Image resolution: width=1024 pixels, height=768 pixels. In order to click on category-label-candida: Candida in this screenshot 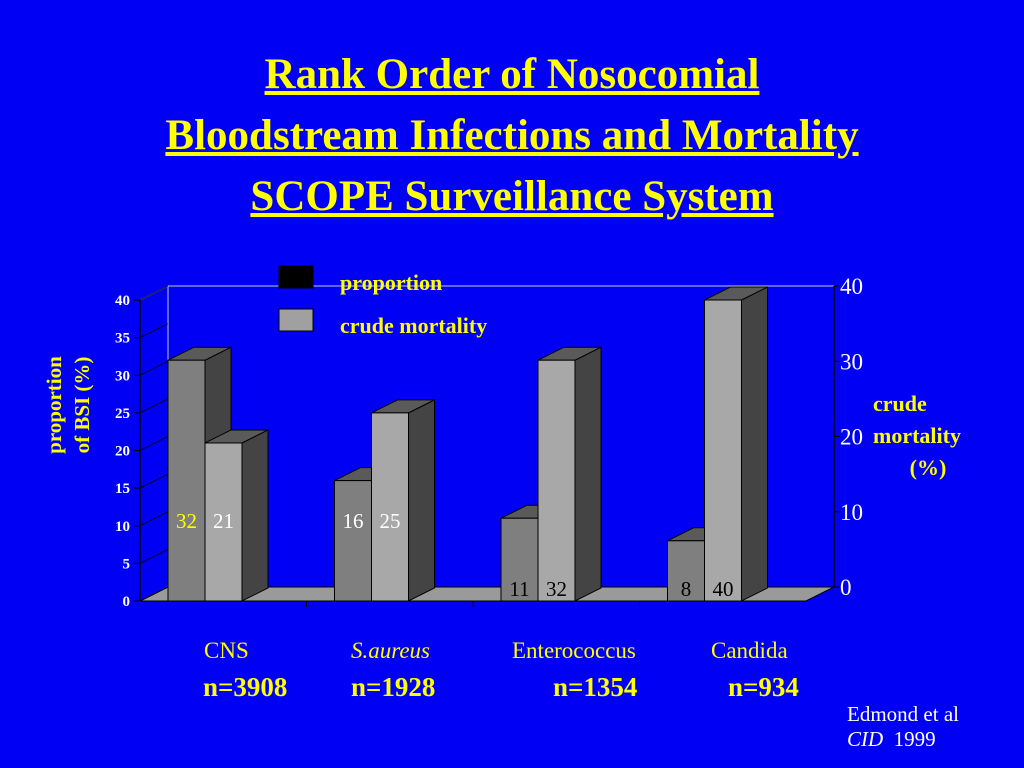, I will do `click(749, 650)`.